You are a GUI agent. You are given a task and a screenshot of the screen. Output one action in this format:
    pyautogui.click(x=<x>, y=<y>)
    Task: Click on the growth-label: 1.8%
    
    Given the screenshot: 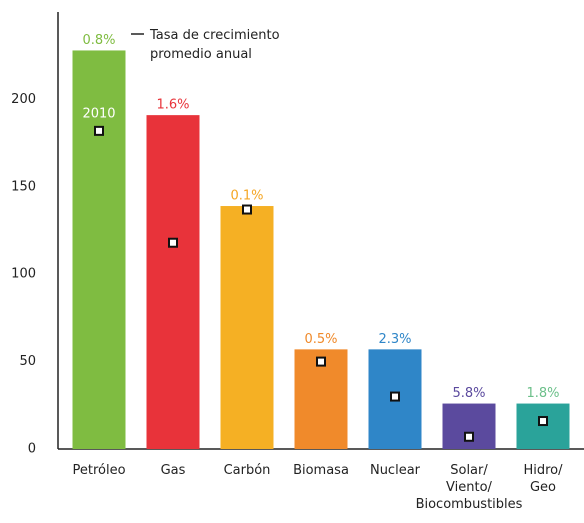 What is the action you would take?
    pyautogui.click(x=542, y=393)
    